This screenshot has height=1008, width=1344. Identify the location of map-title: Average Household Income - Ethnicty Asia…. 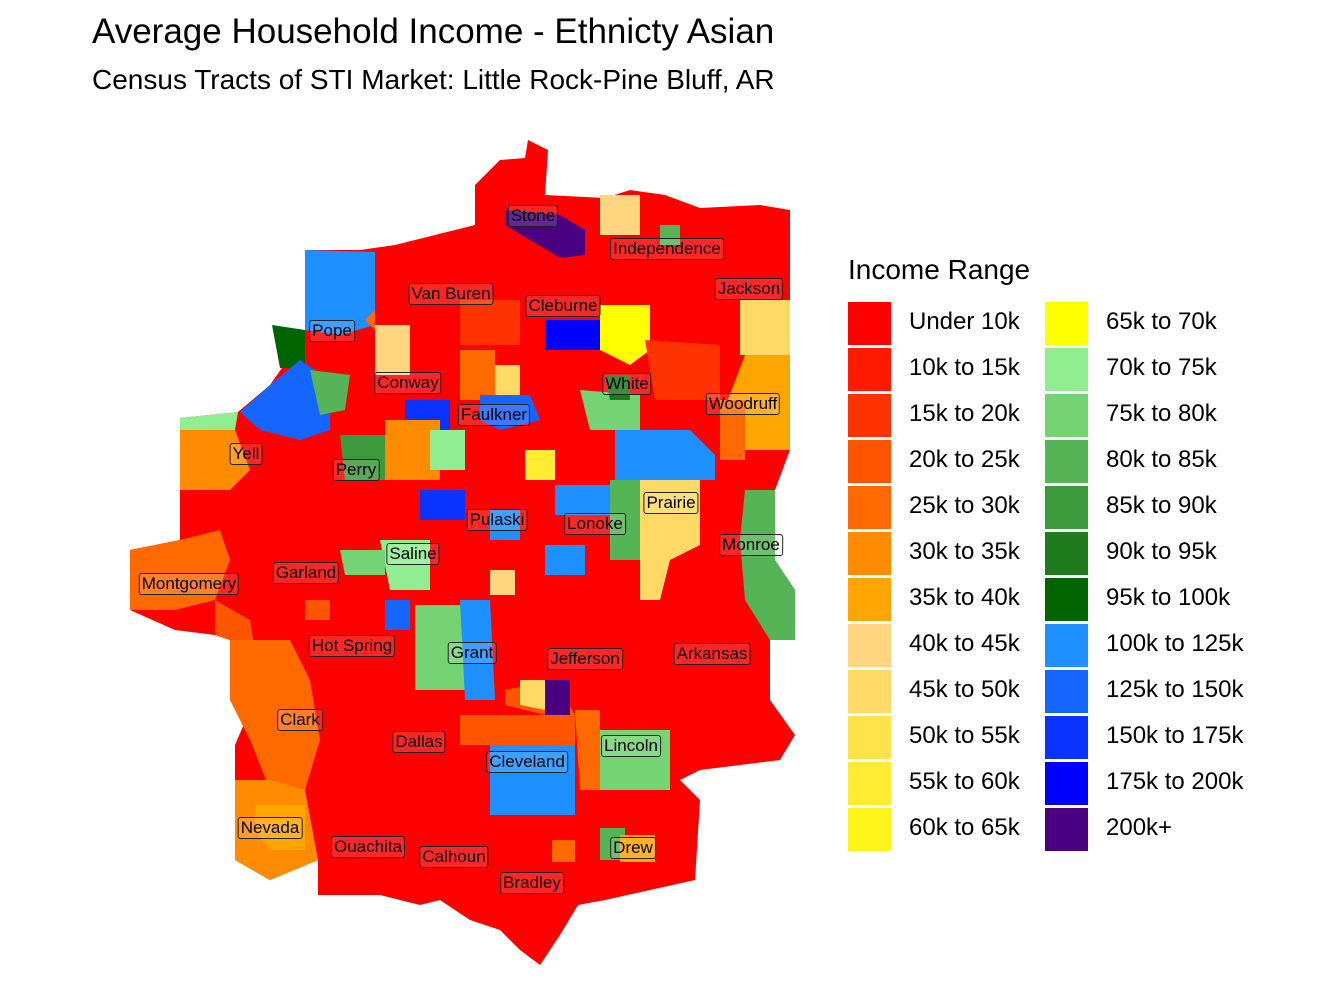
(433, 31).